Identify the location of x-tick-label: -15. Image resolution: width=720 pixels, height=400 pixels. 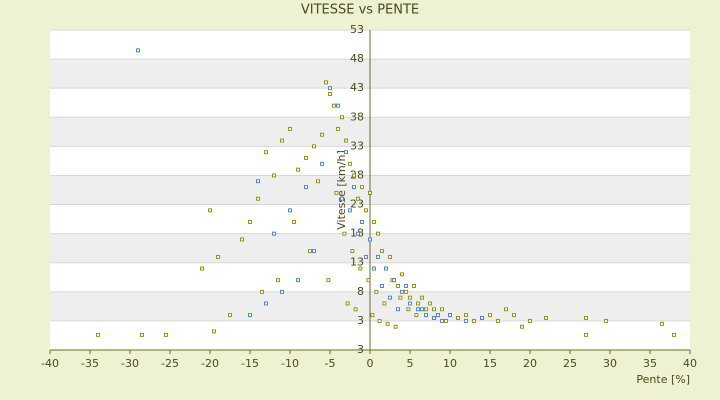
(250, 363).